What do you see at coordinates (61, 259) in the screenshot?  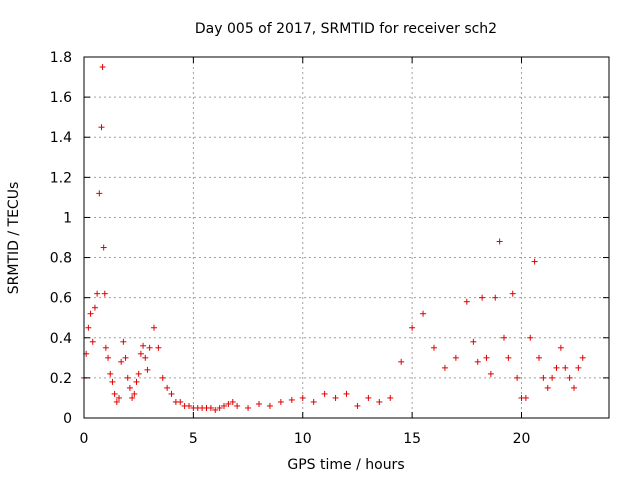 I see `y-tick-label: 0.8` at bounding box center [61, 259].